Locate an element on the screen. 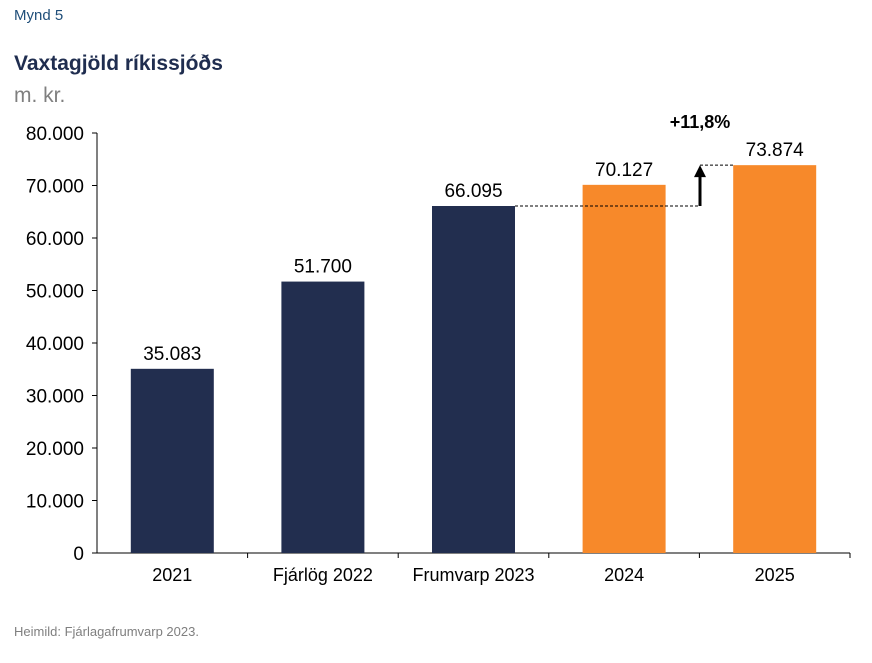 This screenshot has width=872, height=663. x-tick-label: 2025 is located at coordinates (775, 575).